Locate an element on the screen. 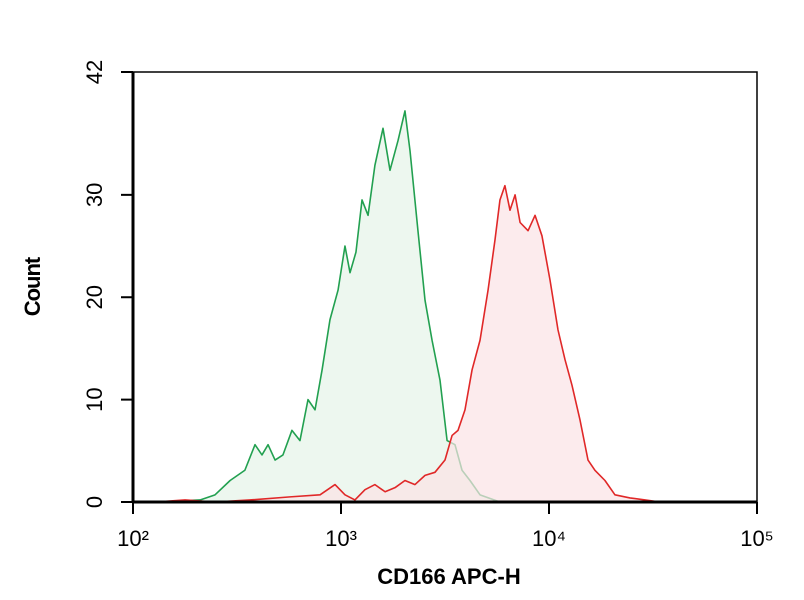 The height and width of the screenshot is (600, 804). x-tick-label: 10² is located at coordinates (133, 538).